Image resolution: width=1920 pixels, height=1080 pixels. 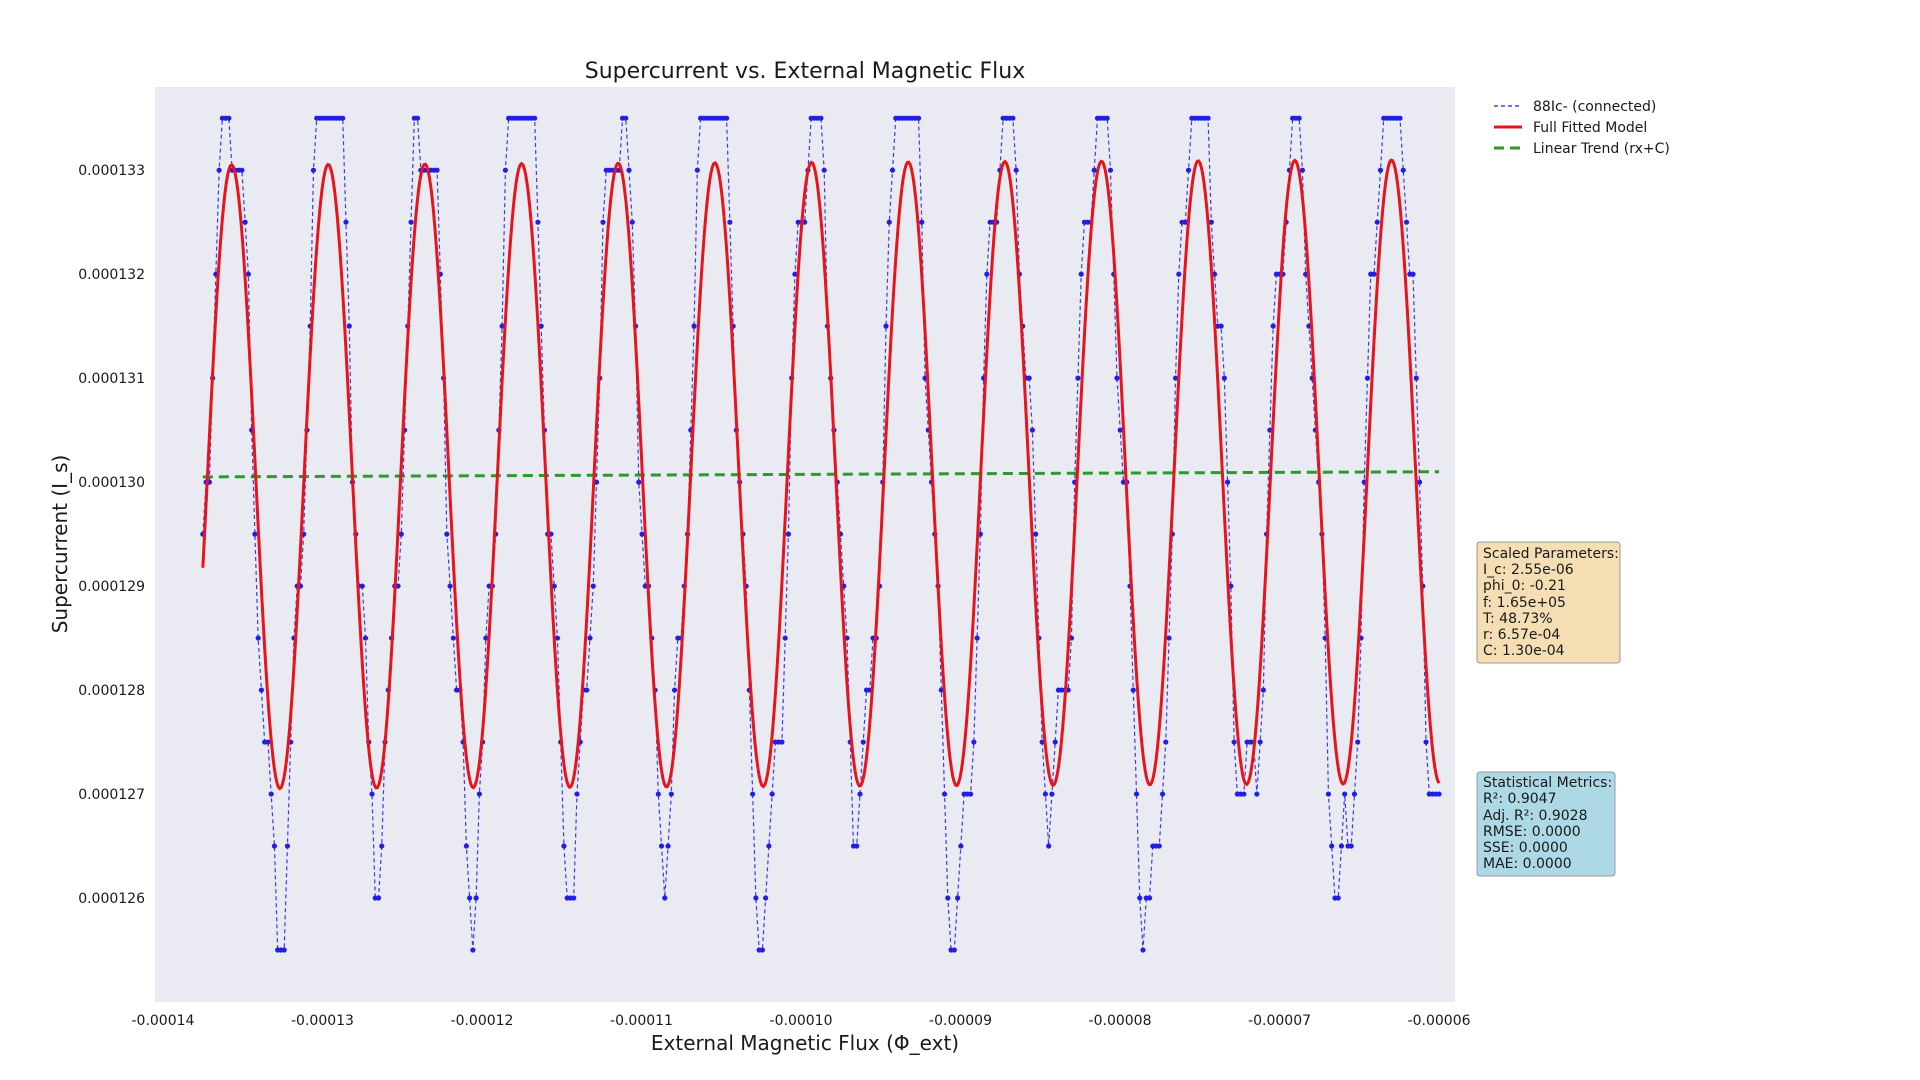 I want to click on x-tick-label: -0.00014, so click(x=162, y=1021).